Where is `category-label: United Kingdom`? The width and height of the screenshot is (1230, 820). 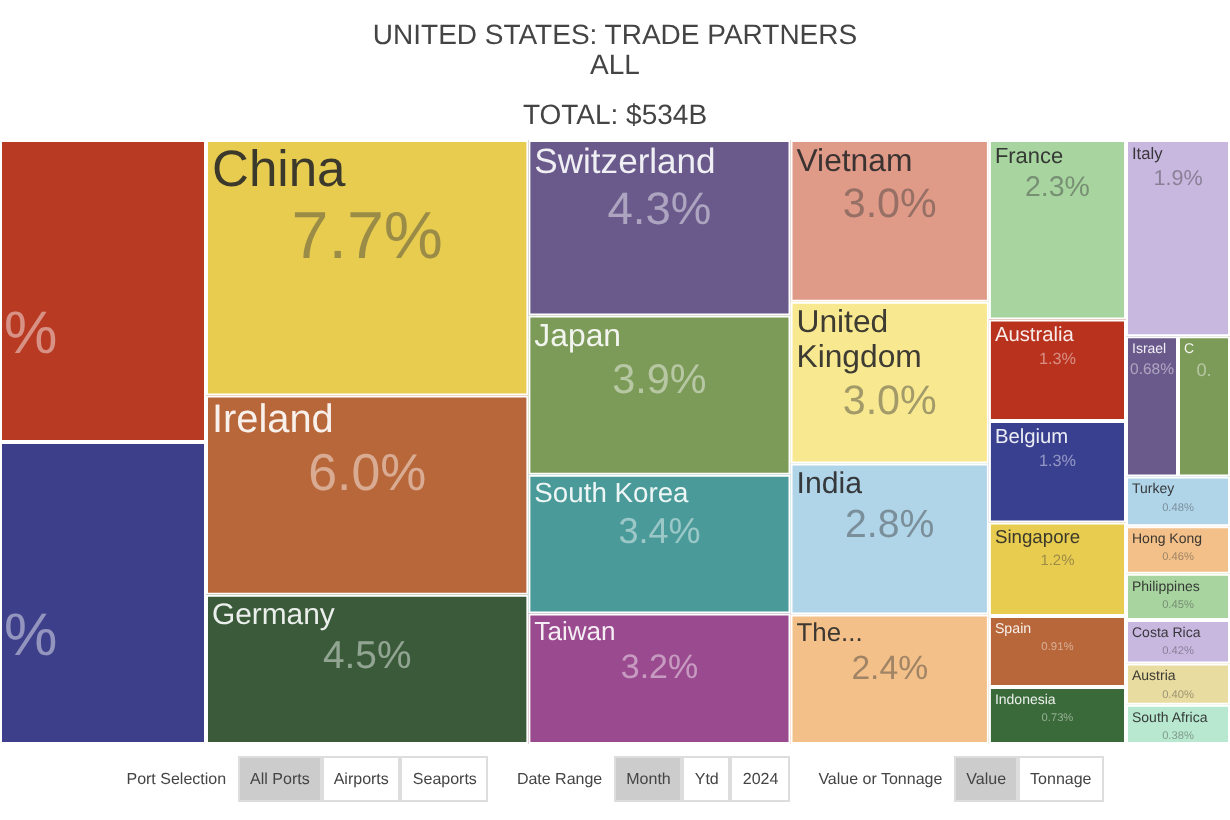
category-label: United Kingdom is located at coordinates (859, 341).